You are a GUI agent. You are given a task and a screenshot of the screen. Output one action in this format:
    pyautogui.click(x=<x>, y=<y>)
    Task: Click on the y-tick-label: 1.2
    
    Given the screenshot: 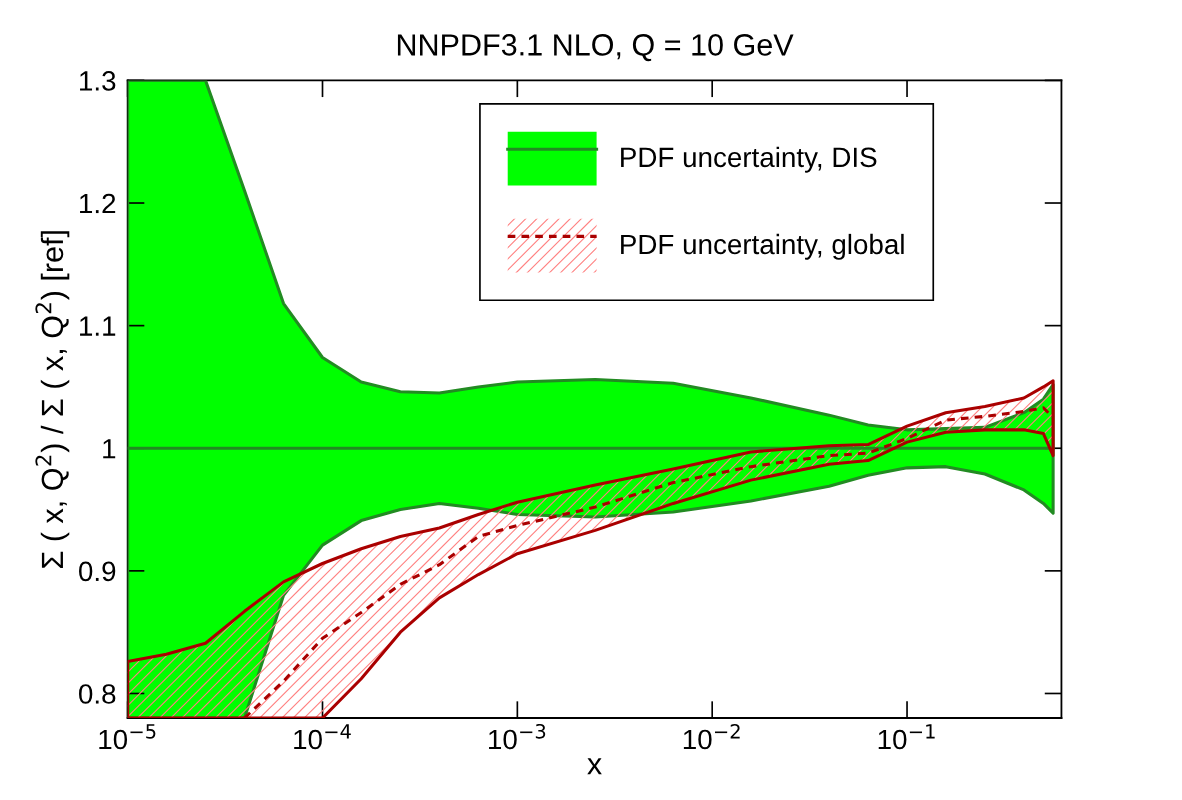 What is the action you would take?
    pyautogui.click(x=98, y=203)
    